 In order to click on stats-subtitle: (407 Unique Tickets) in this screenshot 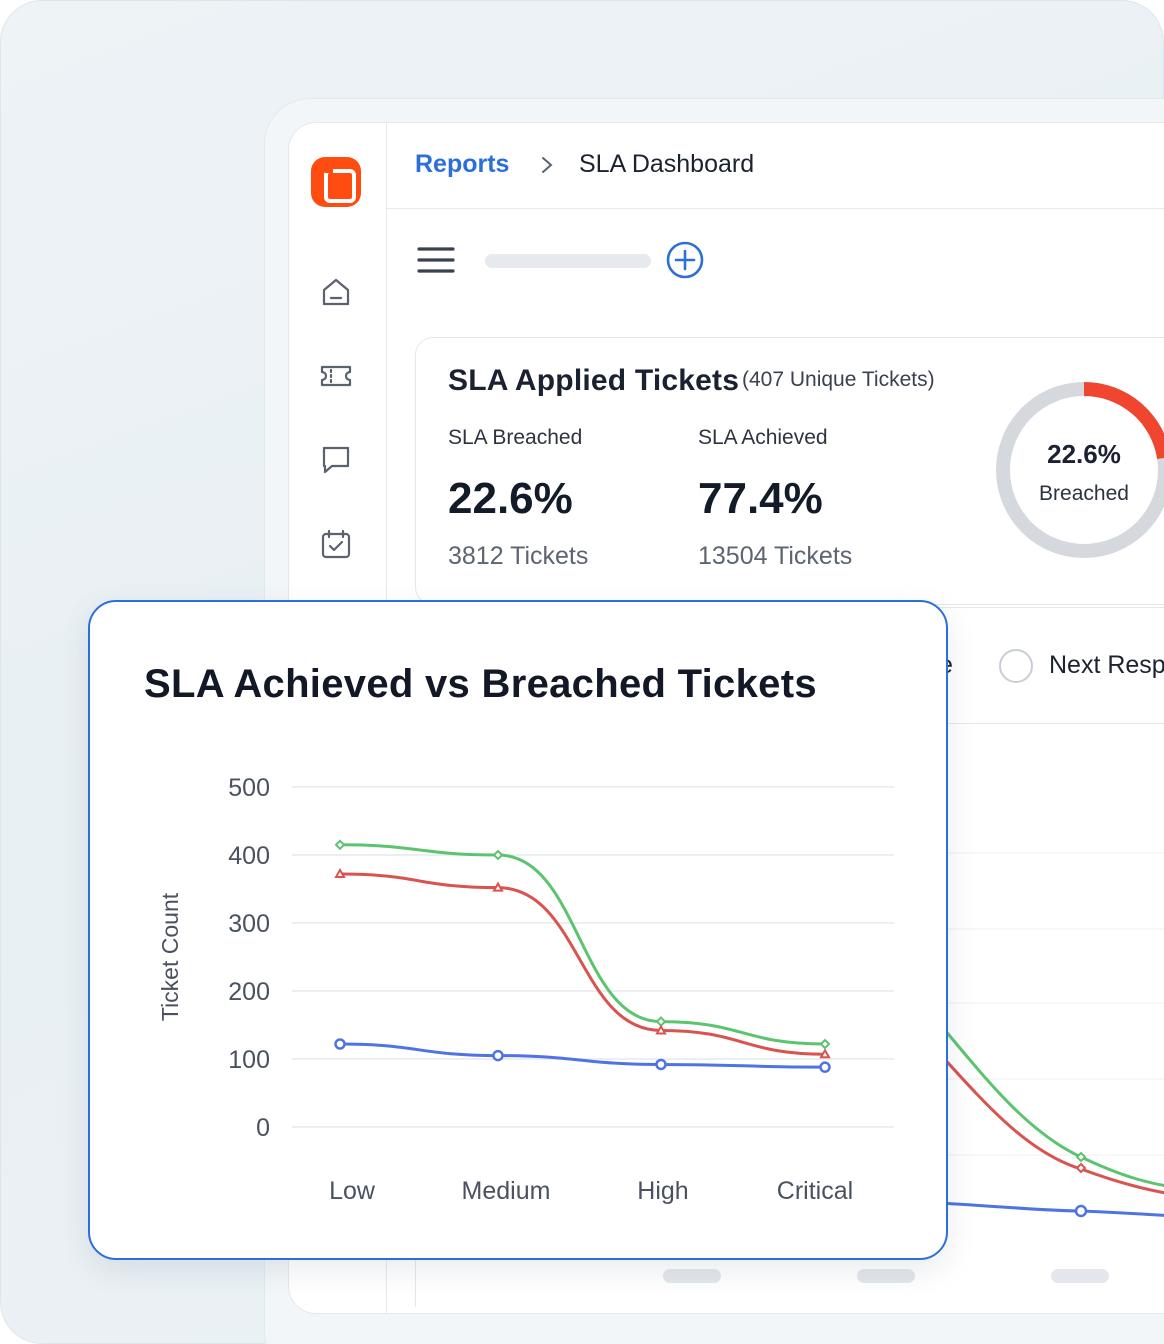, I will do `click(838, 379)`.